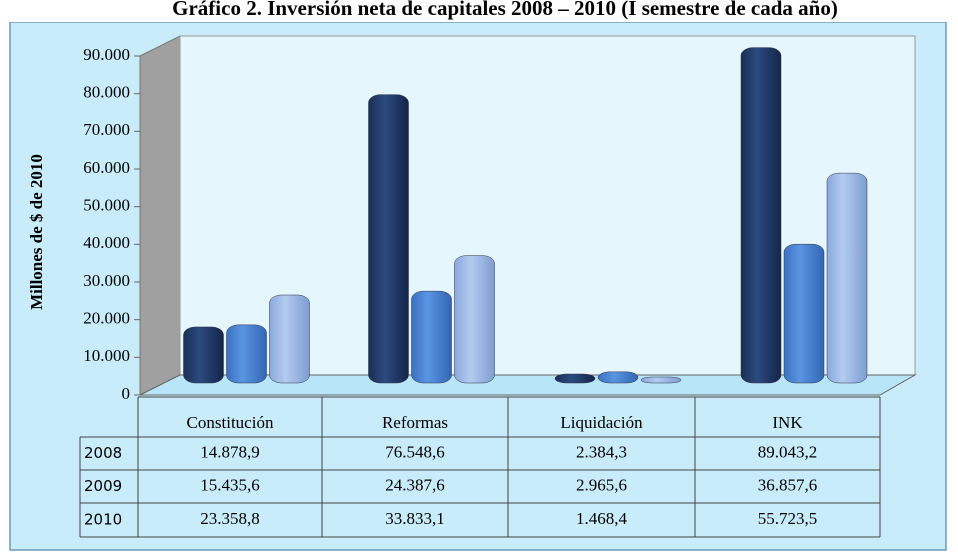  I want to click on y-tick-label: 10.000, so click(106, 355).